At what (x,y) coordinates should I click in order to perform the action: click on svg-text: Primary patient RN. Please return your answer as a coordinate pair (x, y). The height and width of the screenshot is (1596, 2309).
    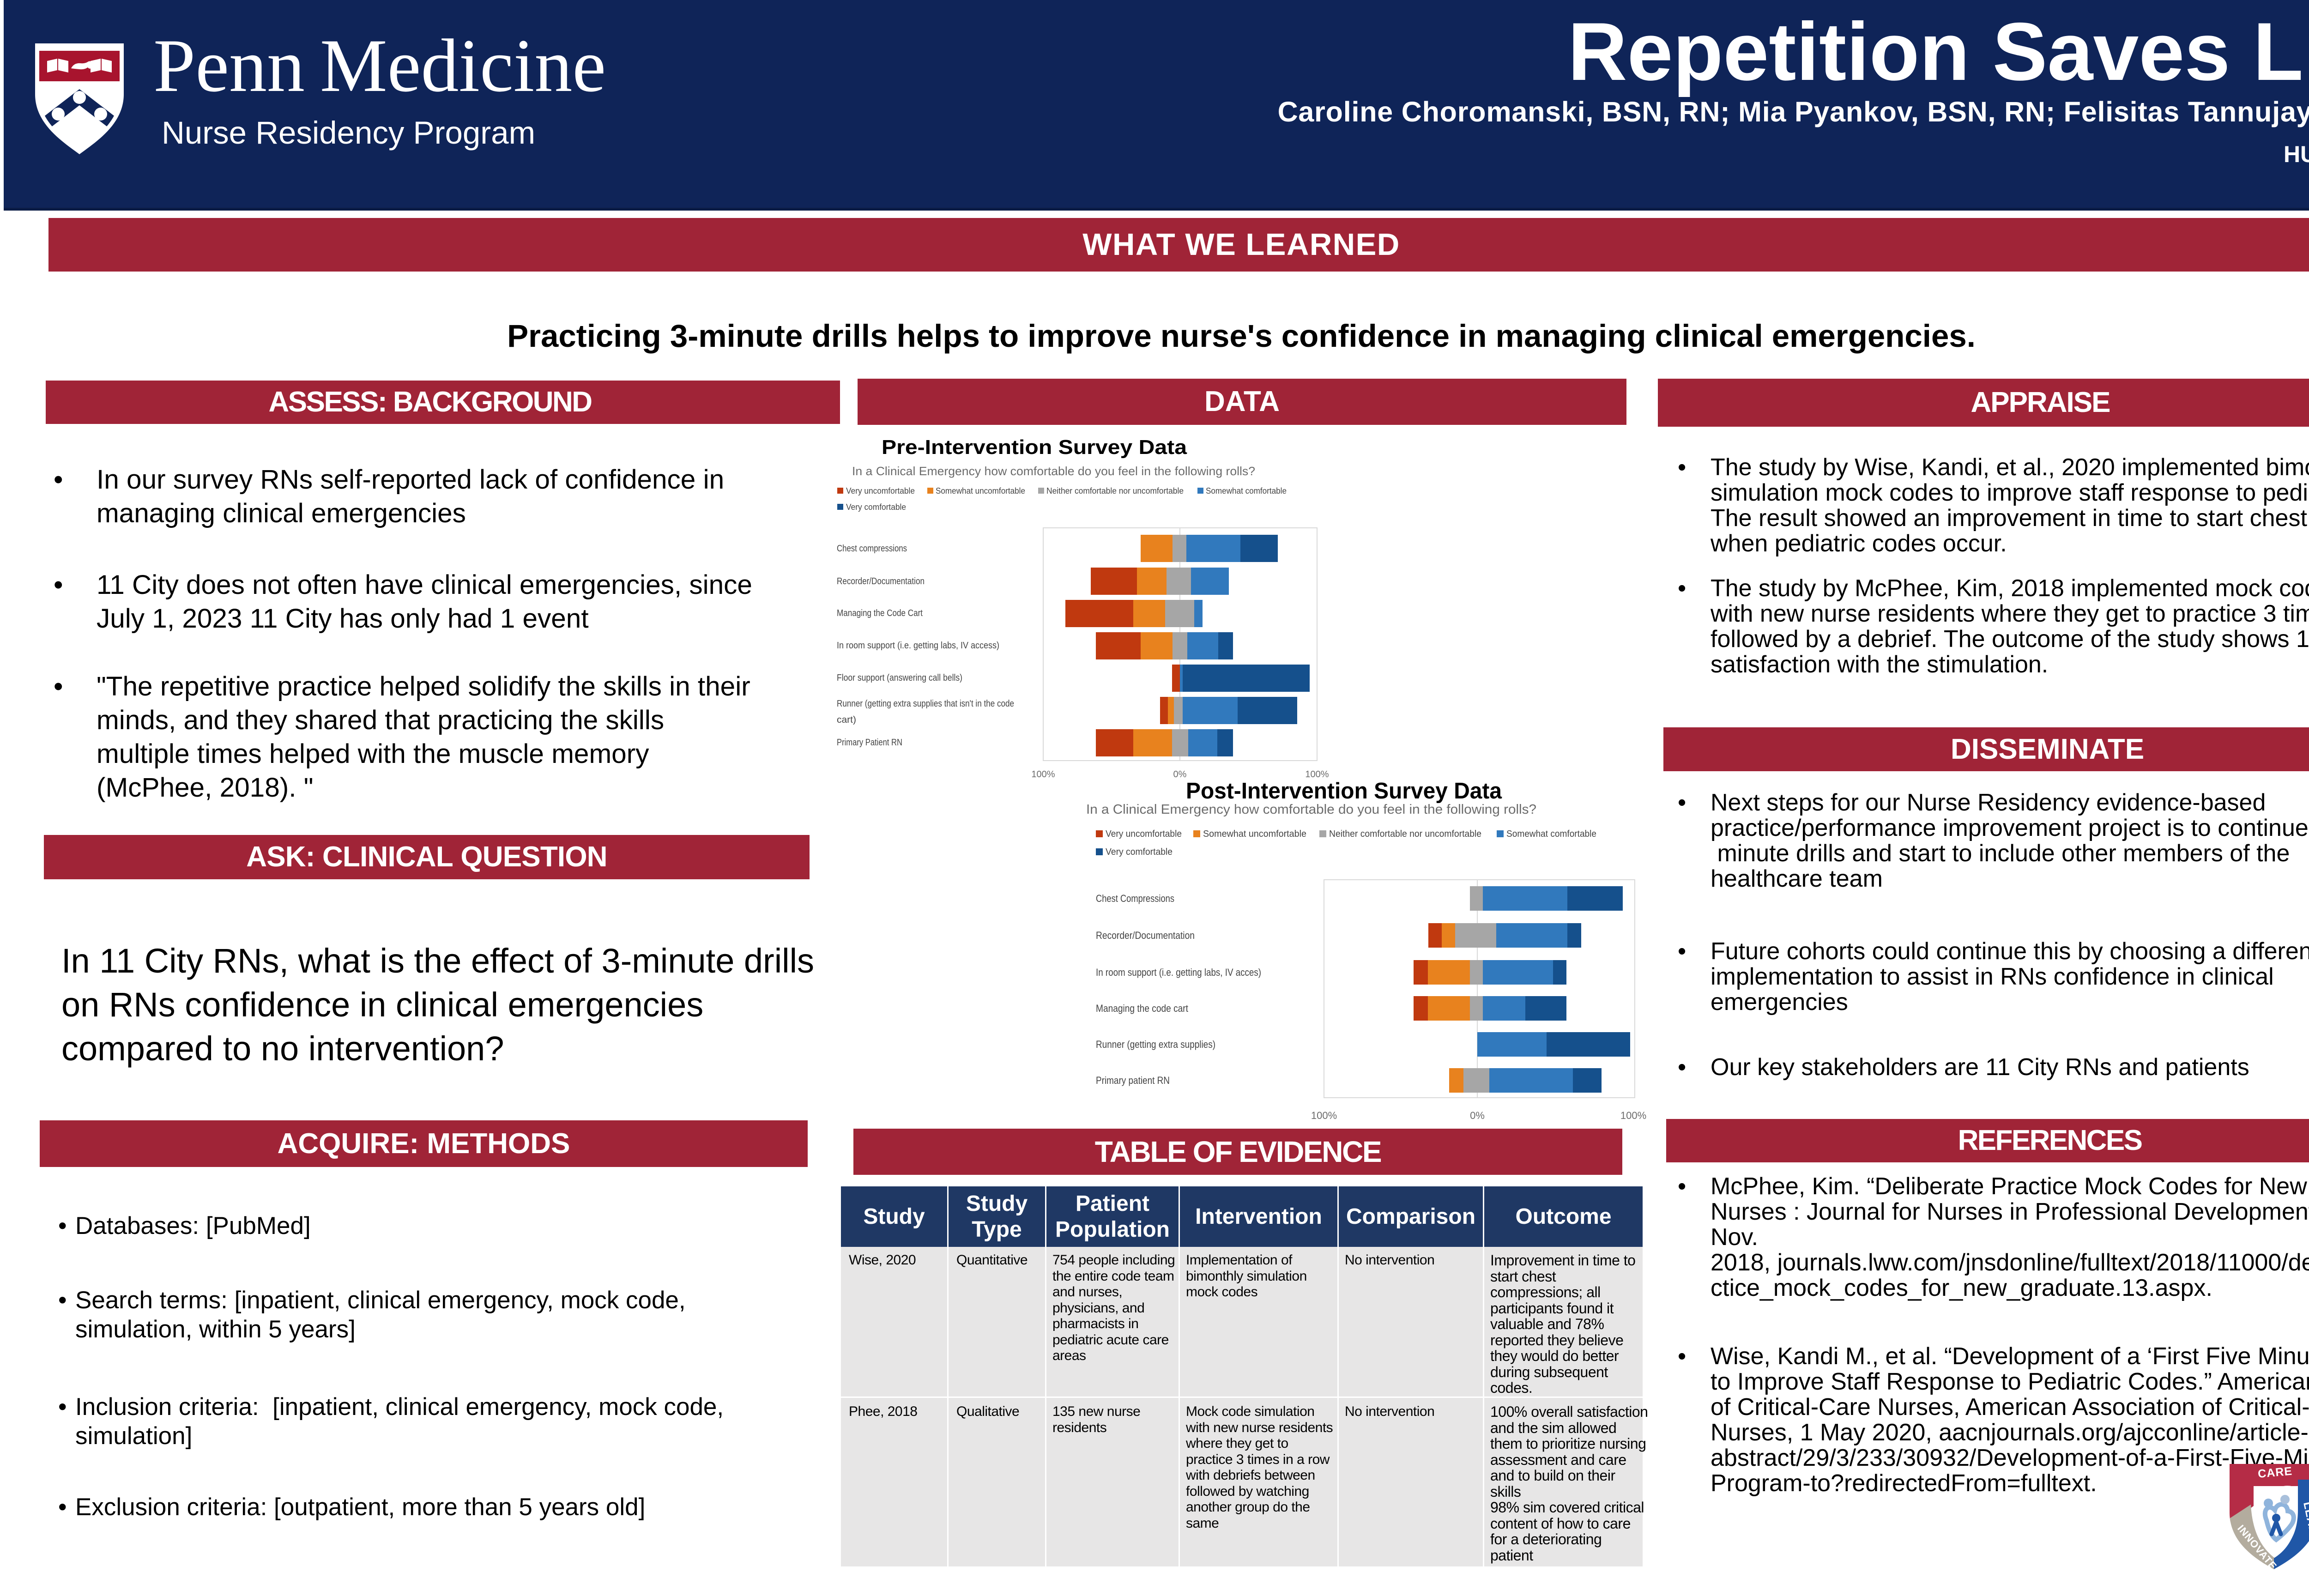
    Looking at the image, I should click on (1133, 1080).